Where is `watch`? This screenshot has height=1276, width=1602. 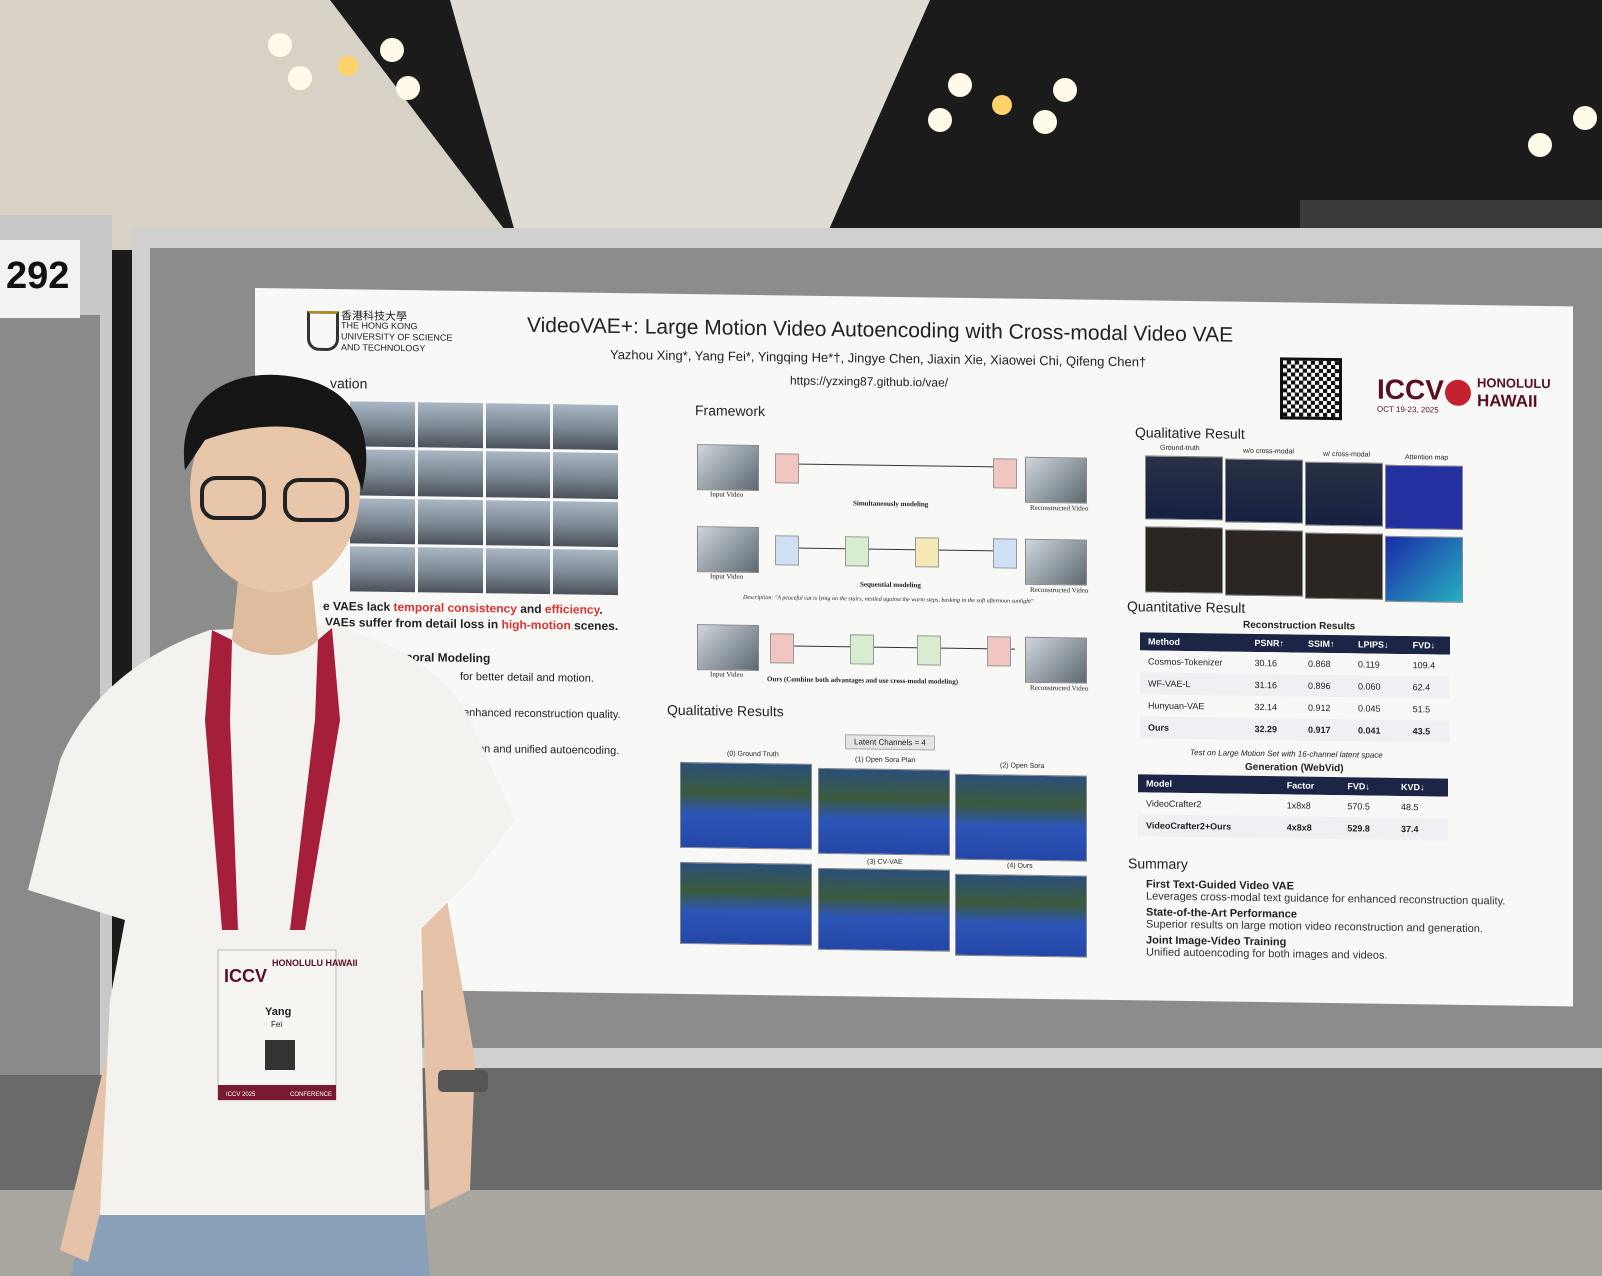
watch is located at coordinates (463, 1081).